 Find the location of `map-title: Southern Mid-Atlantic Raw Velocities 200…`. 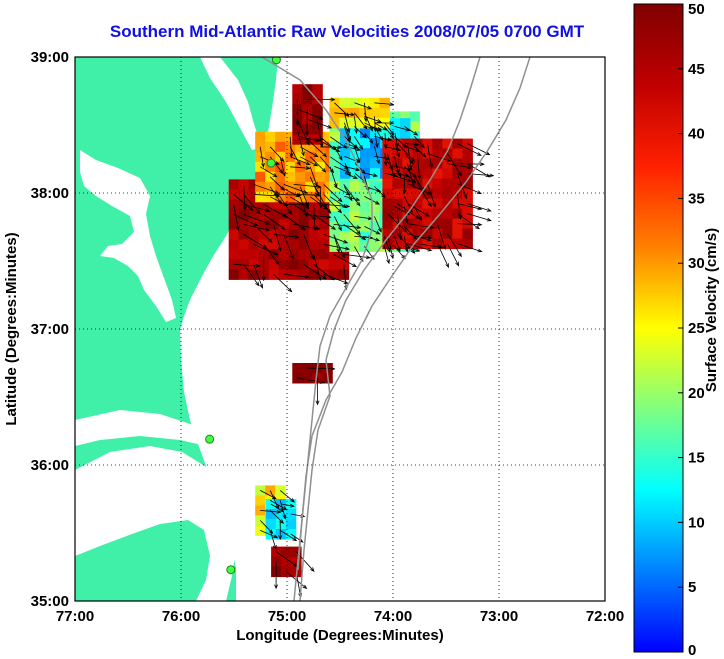

map-title: Southern Mid-Atlantic Raw Velocities 200… is located at coordinates (347, 31).